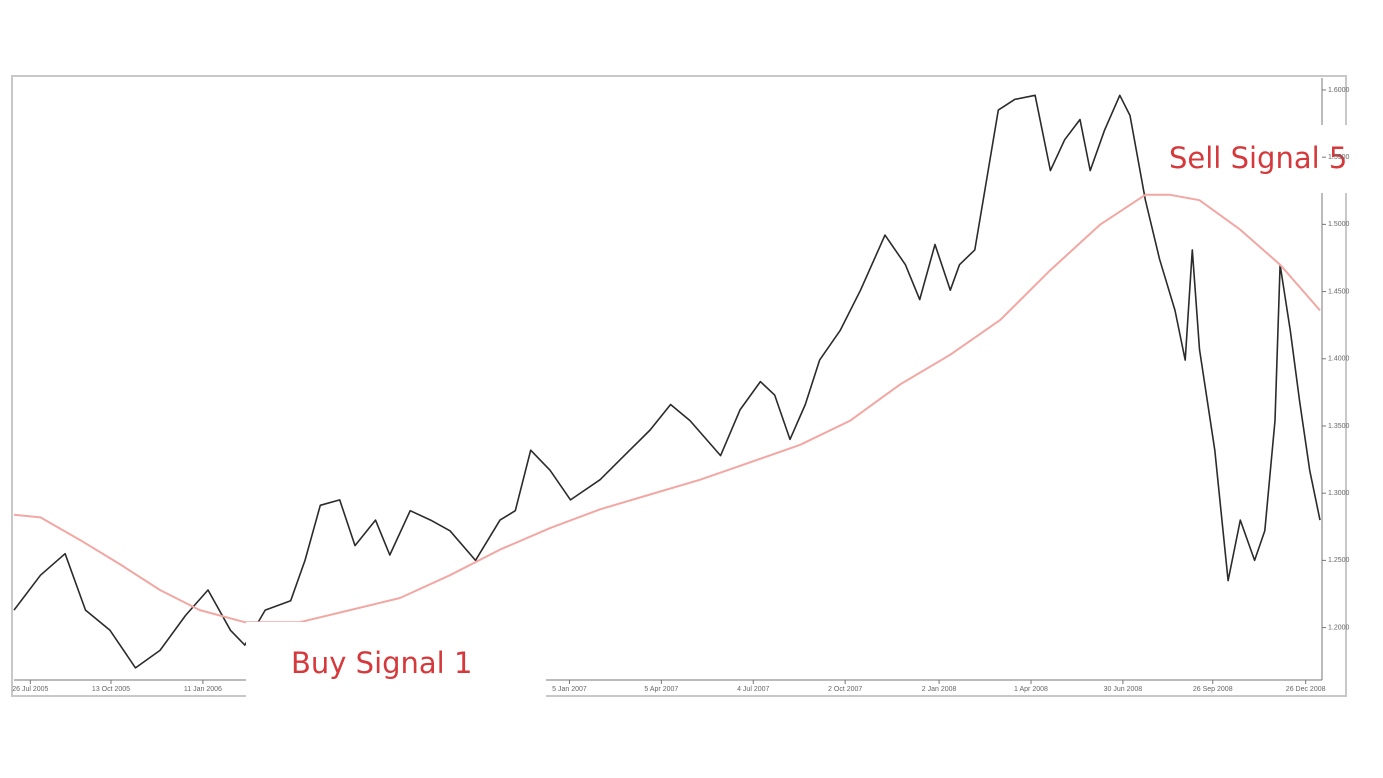  What do you see at coordinates (753, 689) in the screenshot?
I see `x-tick-label: 4 Jul 2007` at bounding box center [753, 689].